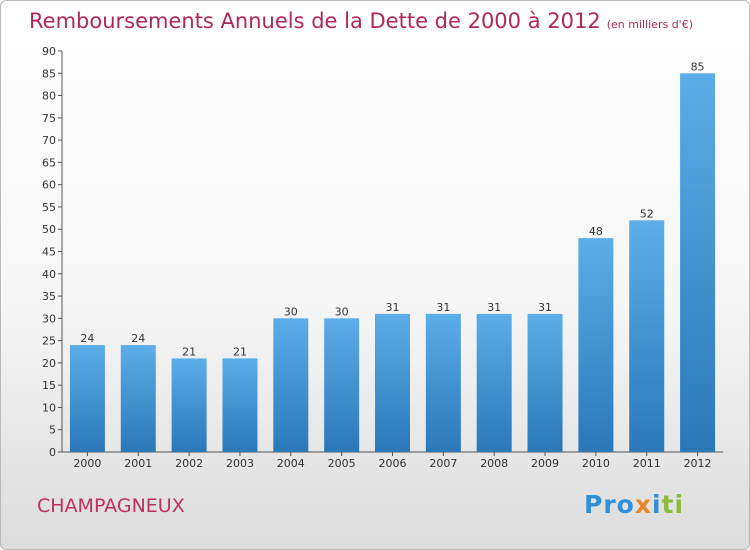  I want to click on data-label: 52, so click(647, 213).